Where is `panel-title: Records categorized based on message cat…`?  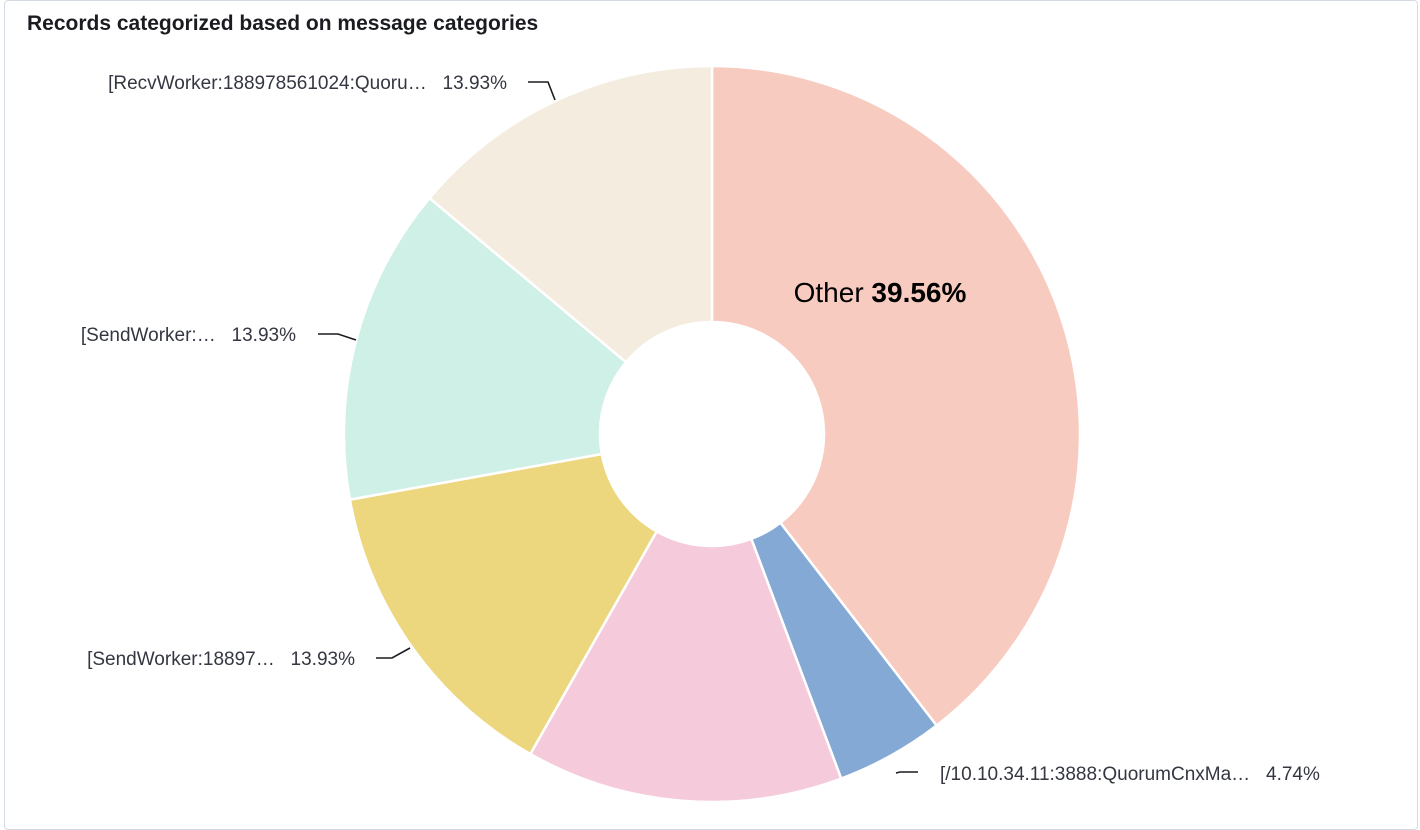
panel-title: Records categorized based on message cat… is located at coordinates (283, 23).